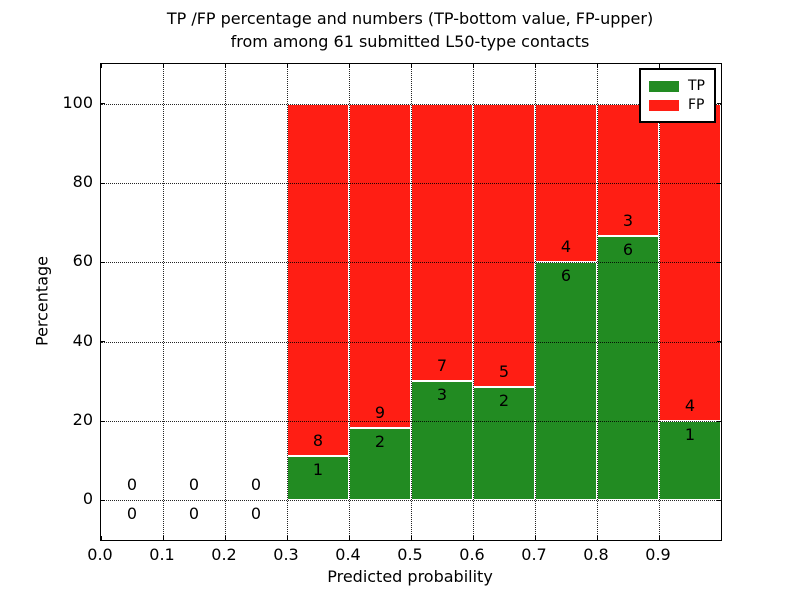  What do you see at coordinates (472, 554) in the screenshot?
I see `x-tick-label: 0.6` at bounding box center [472, 554].